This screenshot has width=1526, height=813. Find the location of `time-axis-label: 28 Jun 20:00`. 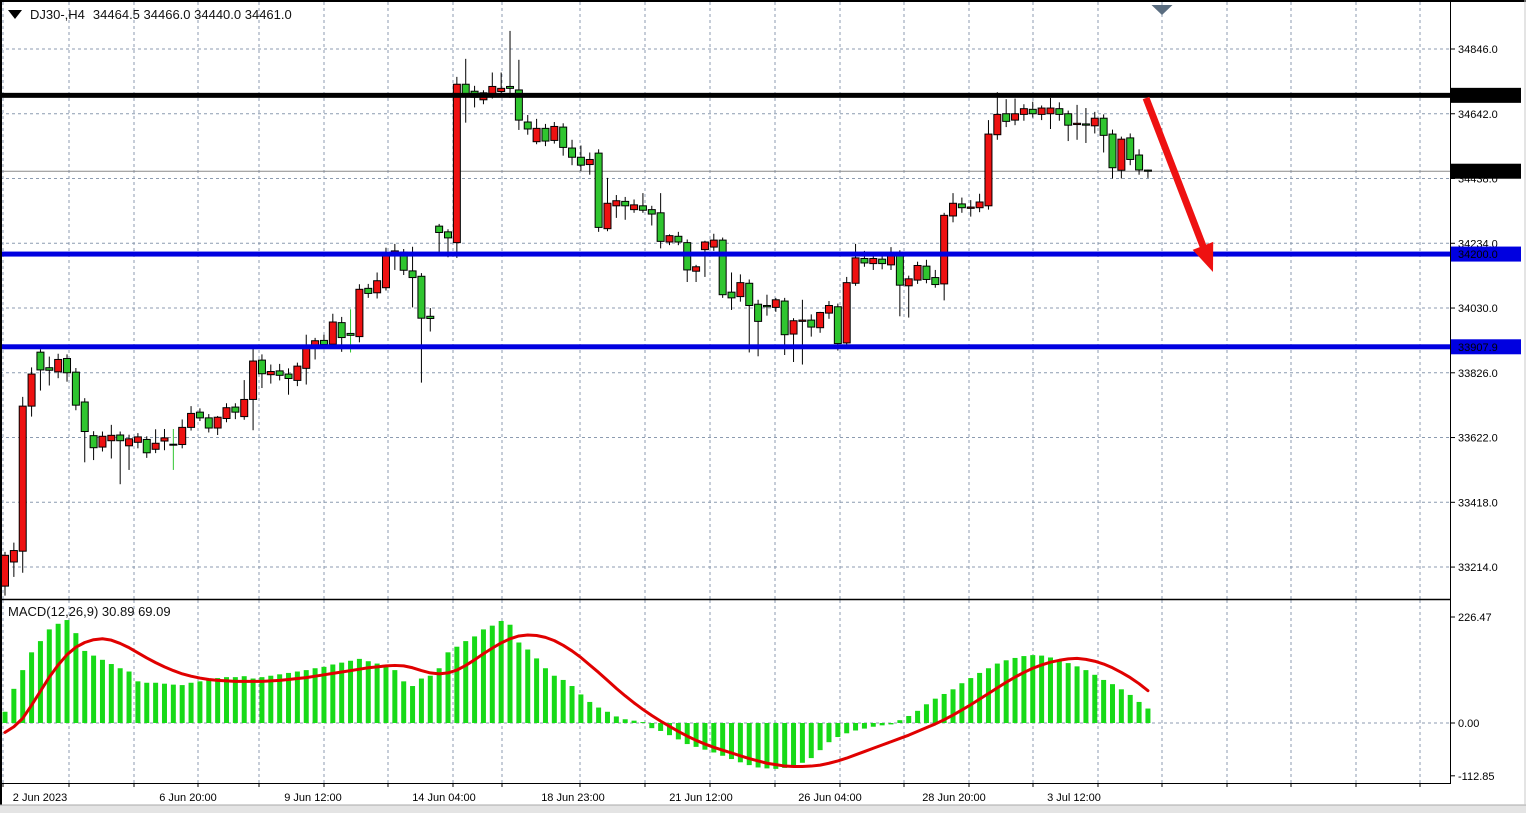

time-axis-label: 28 Jun 20:00 is located at coordinates (954, 798).